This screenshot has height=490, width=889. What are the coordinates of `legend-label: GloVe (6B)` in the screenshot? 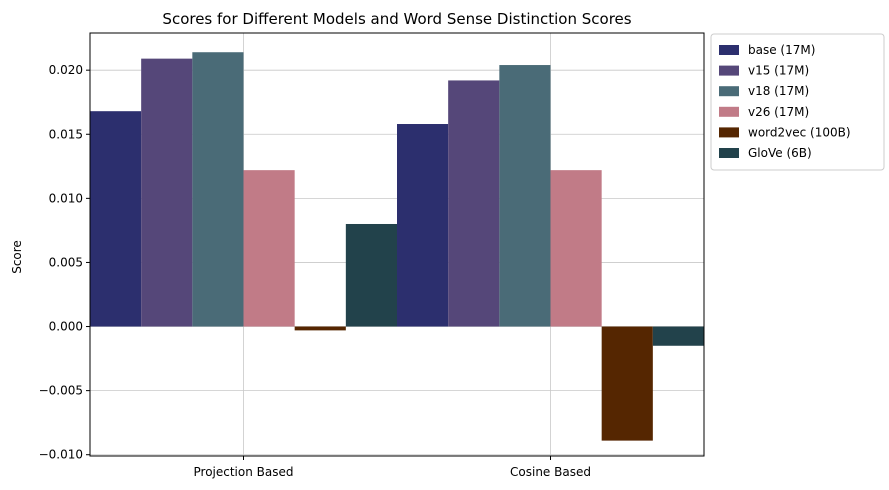 It's located at (780, 153).